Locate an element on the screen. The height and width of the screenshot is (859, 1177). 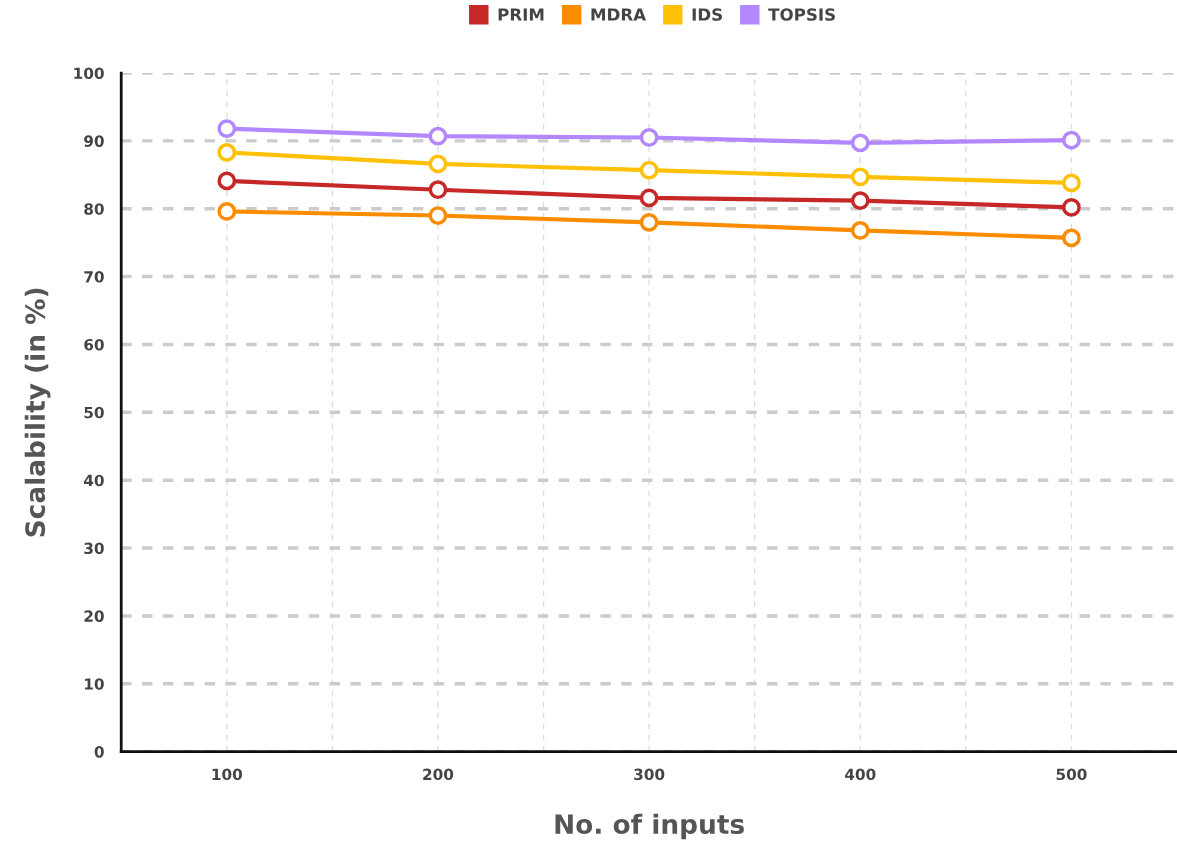
legend-label: TOPSIS is located at coordinates (801, 14).